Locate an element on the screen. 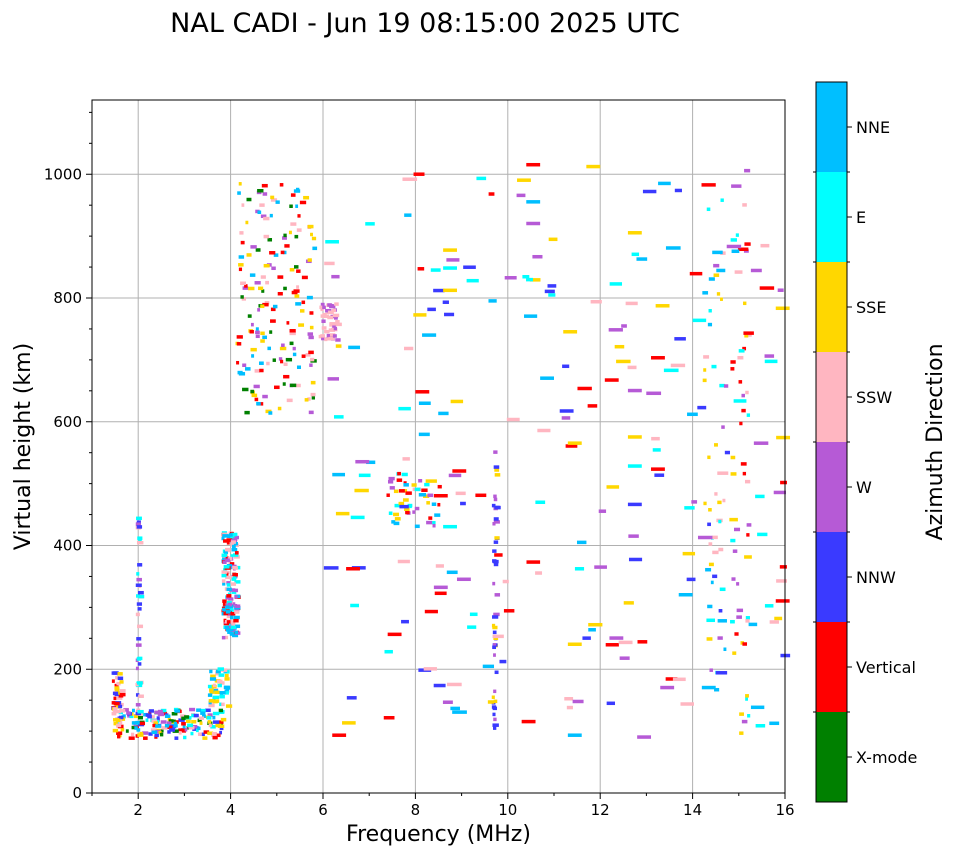  y-tick-label: 600 is located at coordinates (67, 422).